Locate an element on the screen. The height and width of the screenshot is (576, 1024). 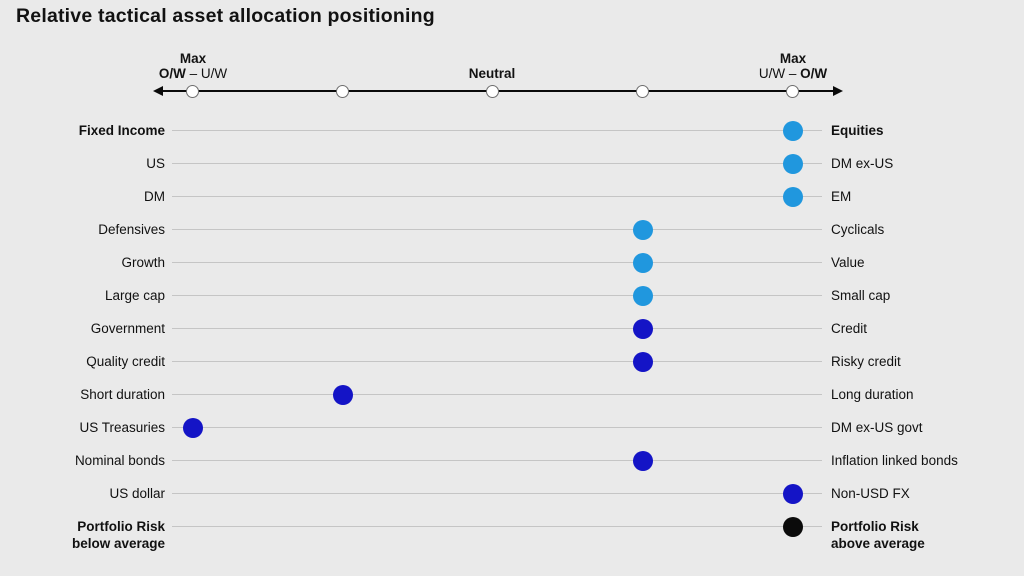
row-left-label: US Treasuries is located at coordinates (122, 427).